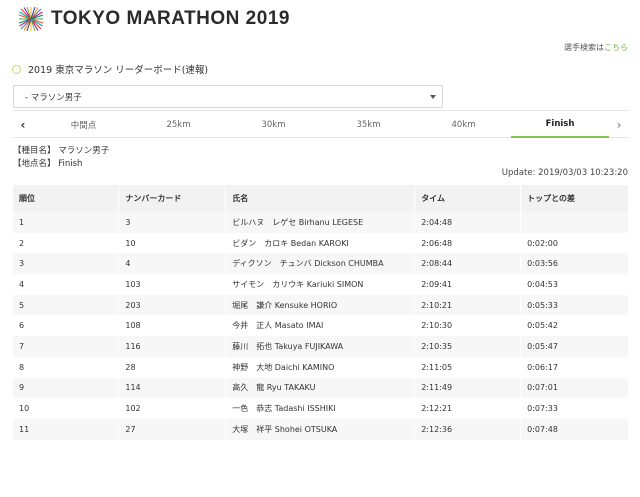  I want to click on cell-gap: 0:06:17, so click(574, 367).